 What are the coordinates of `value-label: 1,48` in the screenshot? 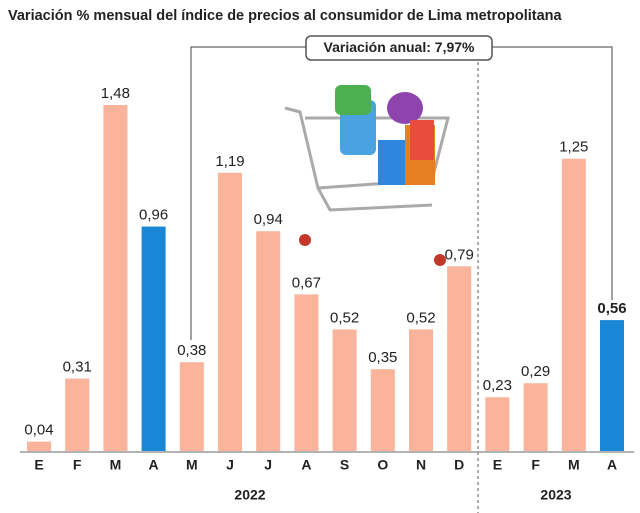 It's located at (115, 93).